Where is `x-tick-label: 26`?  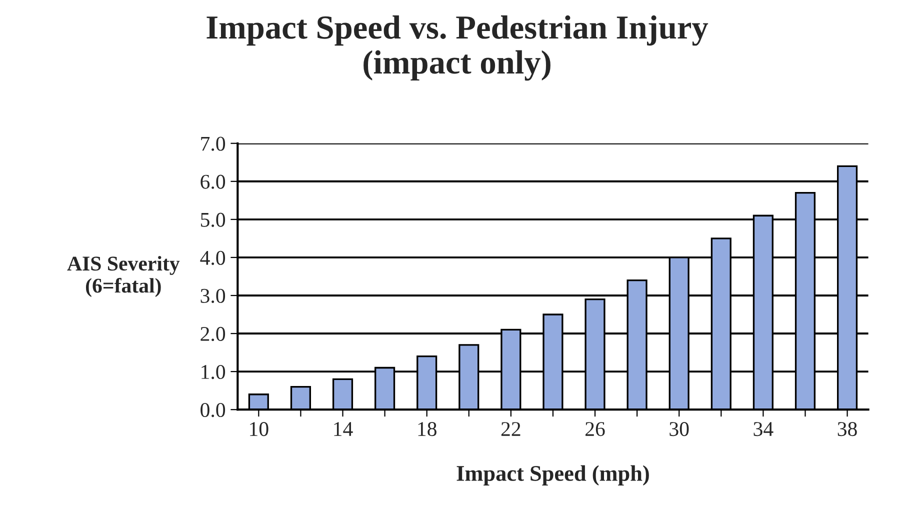 x-tick-label: 26 is located at coordinates (595, 429).